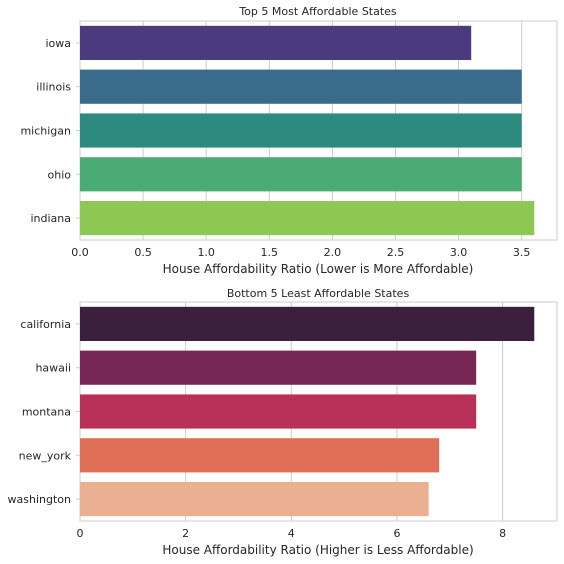 This screenshot has width=564, height=564. I want to click on x-tick-label: 2.5, so click(396, 252).